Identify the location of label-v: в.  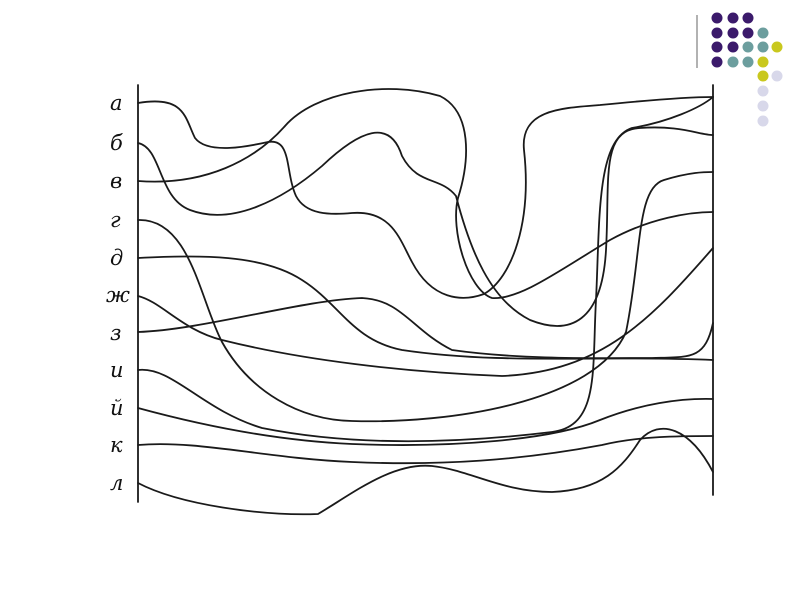
(116, 181).